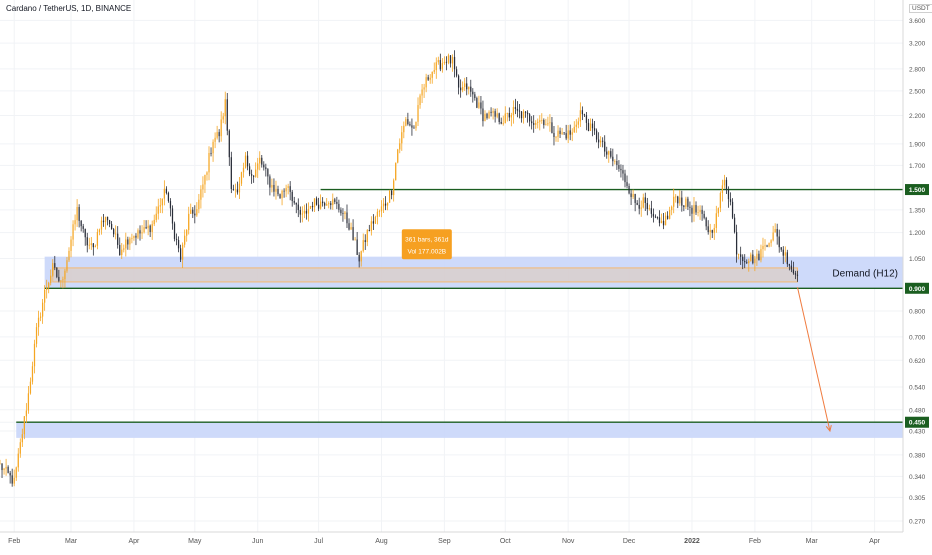  Describe the element at coordinates (917, 387) in the screenshot. I see `y-tick-15: 0.540` at that location.